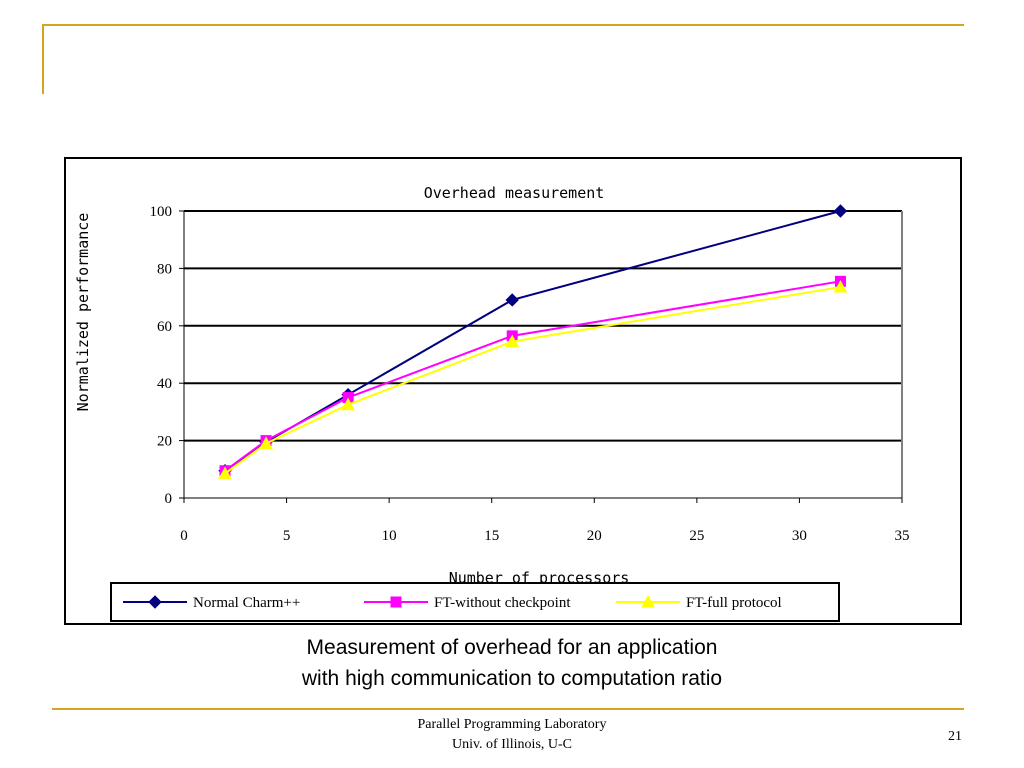 Image resolution: width=1024 pixels, height=768 pixels. Describe the element at coordinates (164, 327) in the screenshot. I see `y-tick-label: 60` at that location.